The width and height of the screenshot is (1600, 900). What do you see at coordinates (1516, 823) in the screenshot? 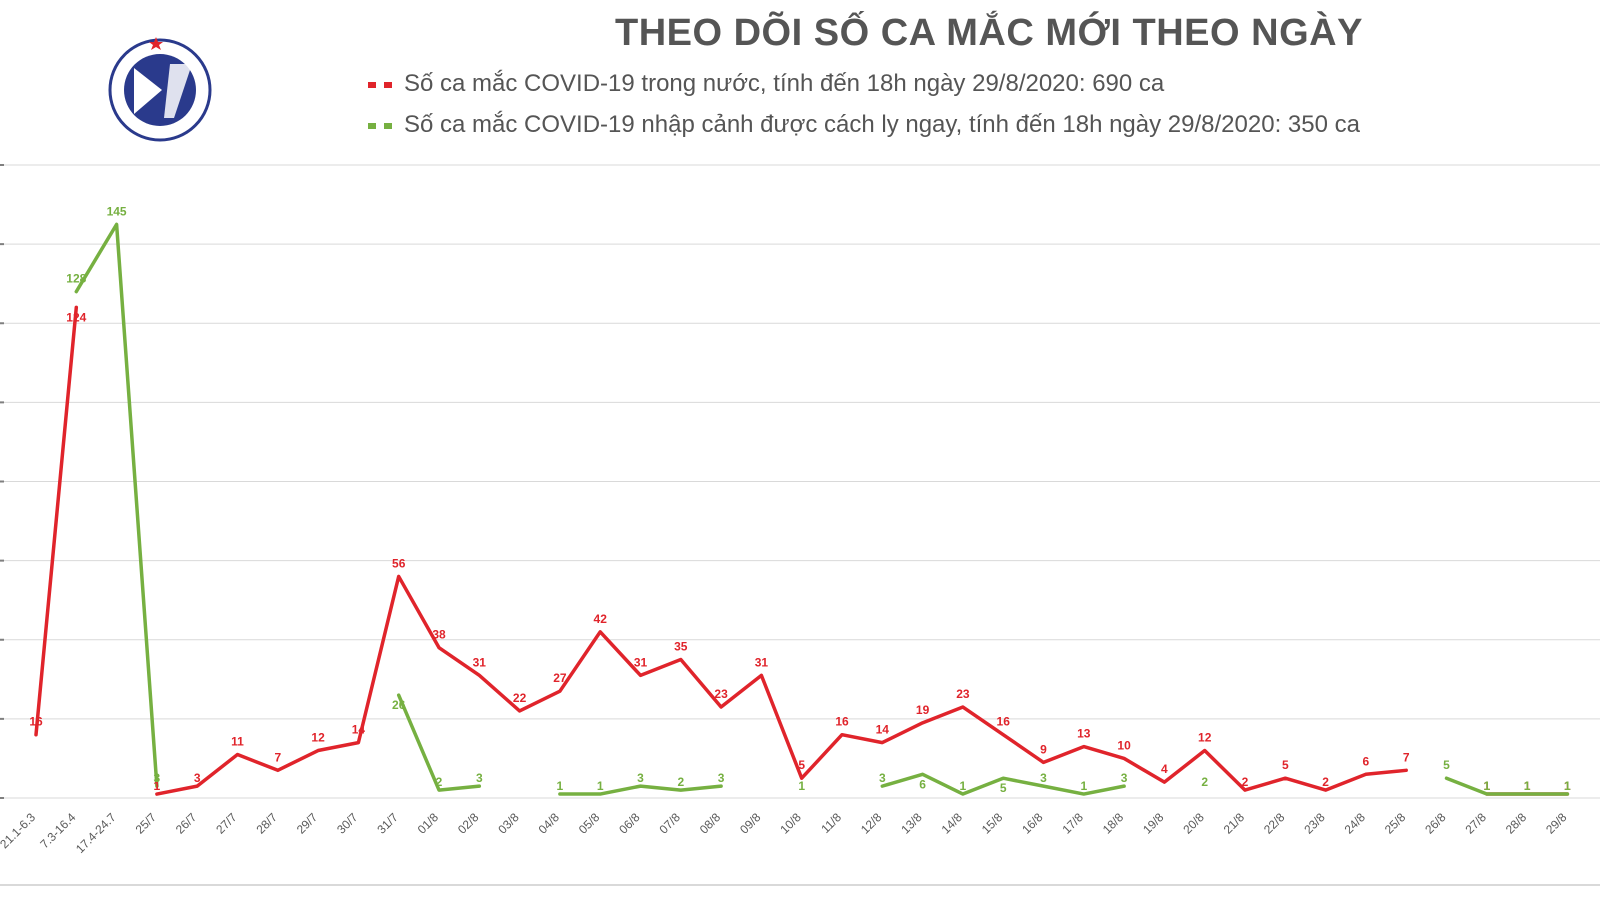
I see `x-tick-label: 28/8` at bounding box center [1516, 823].